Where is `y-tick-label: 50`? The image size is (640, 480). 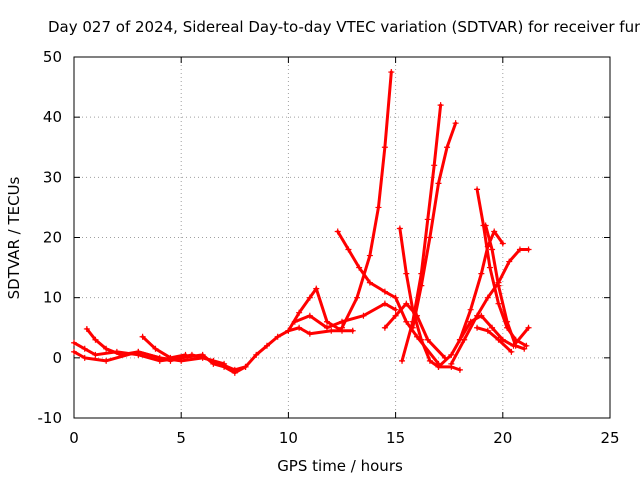 y-tick-label: 50 is located at coordinates (52, 57).